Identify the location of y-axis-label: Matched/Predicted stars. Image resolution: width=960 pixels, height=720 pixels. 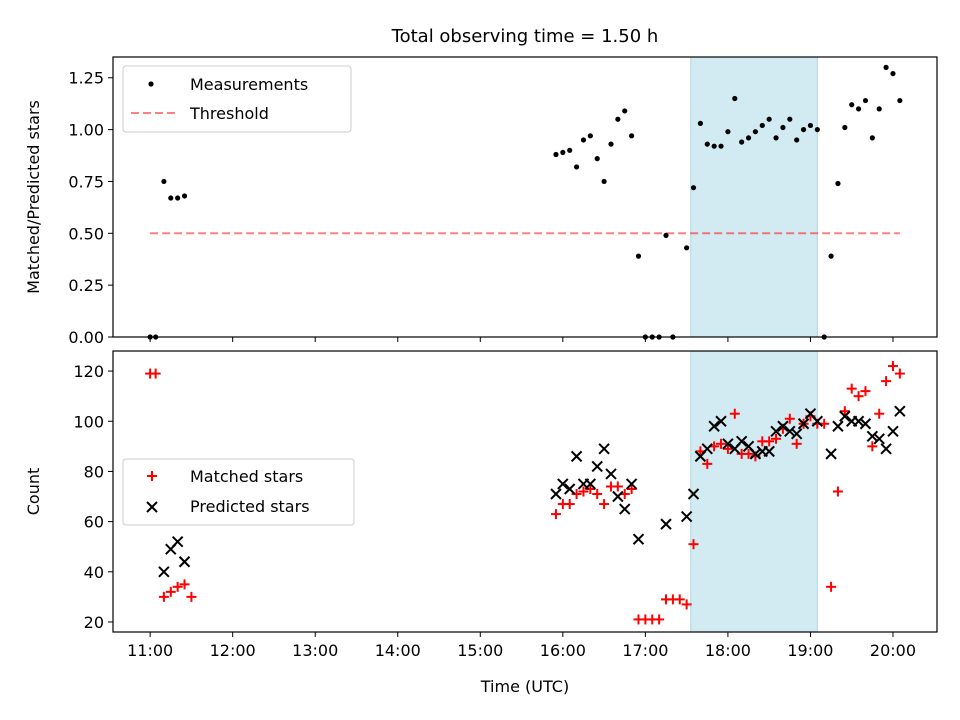
(33, 197).